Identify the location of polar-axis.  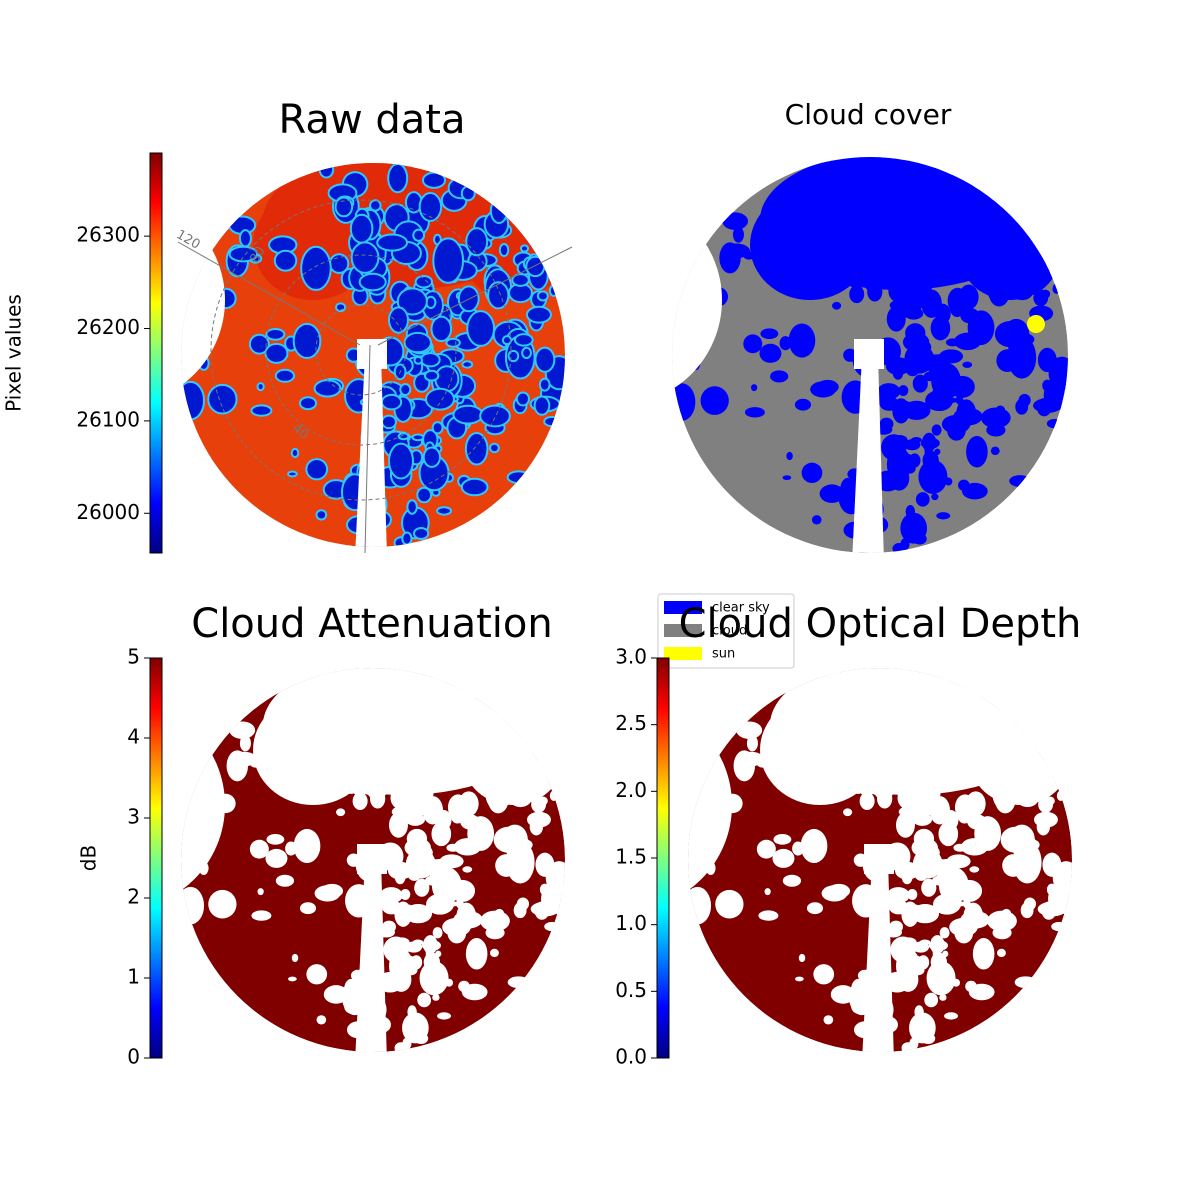
(475, 296).